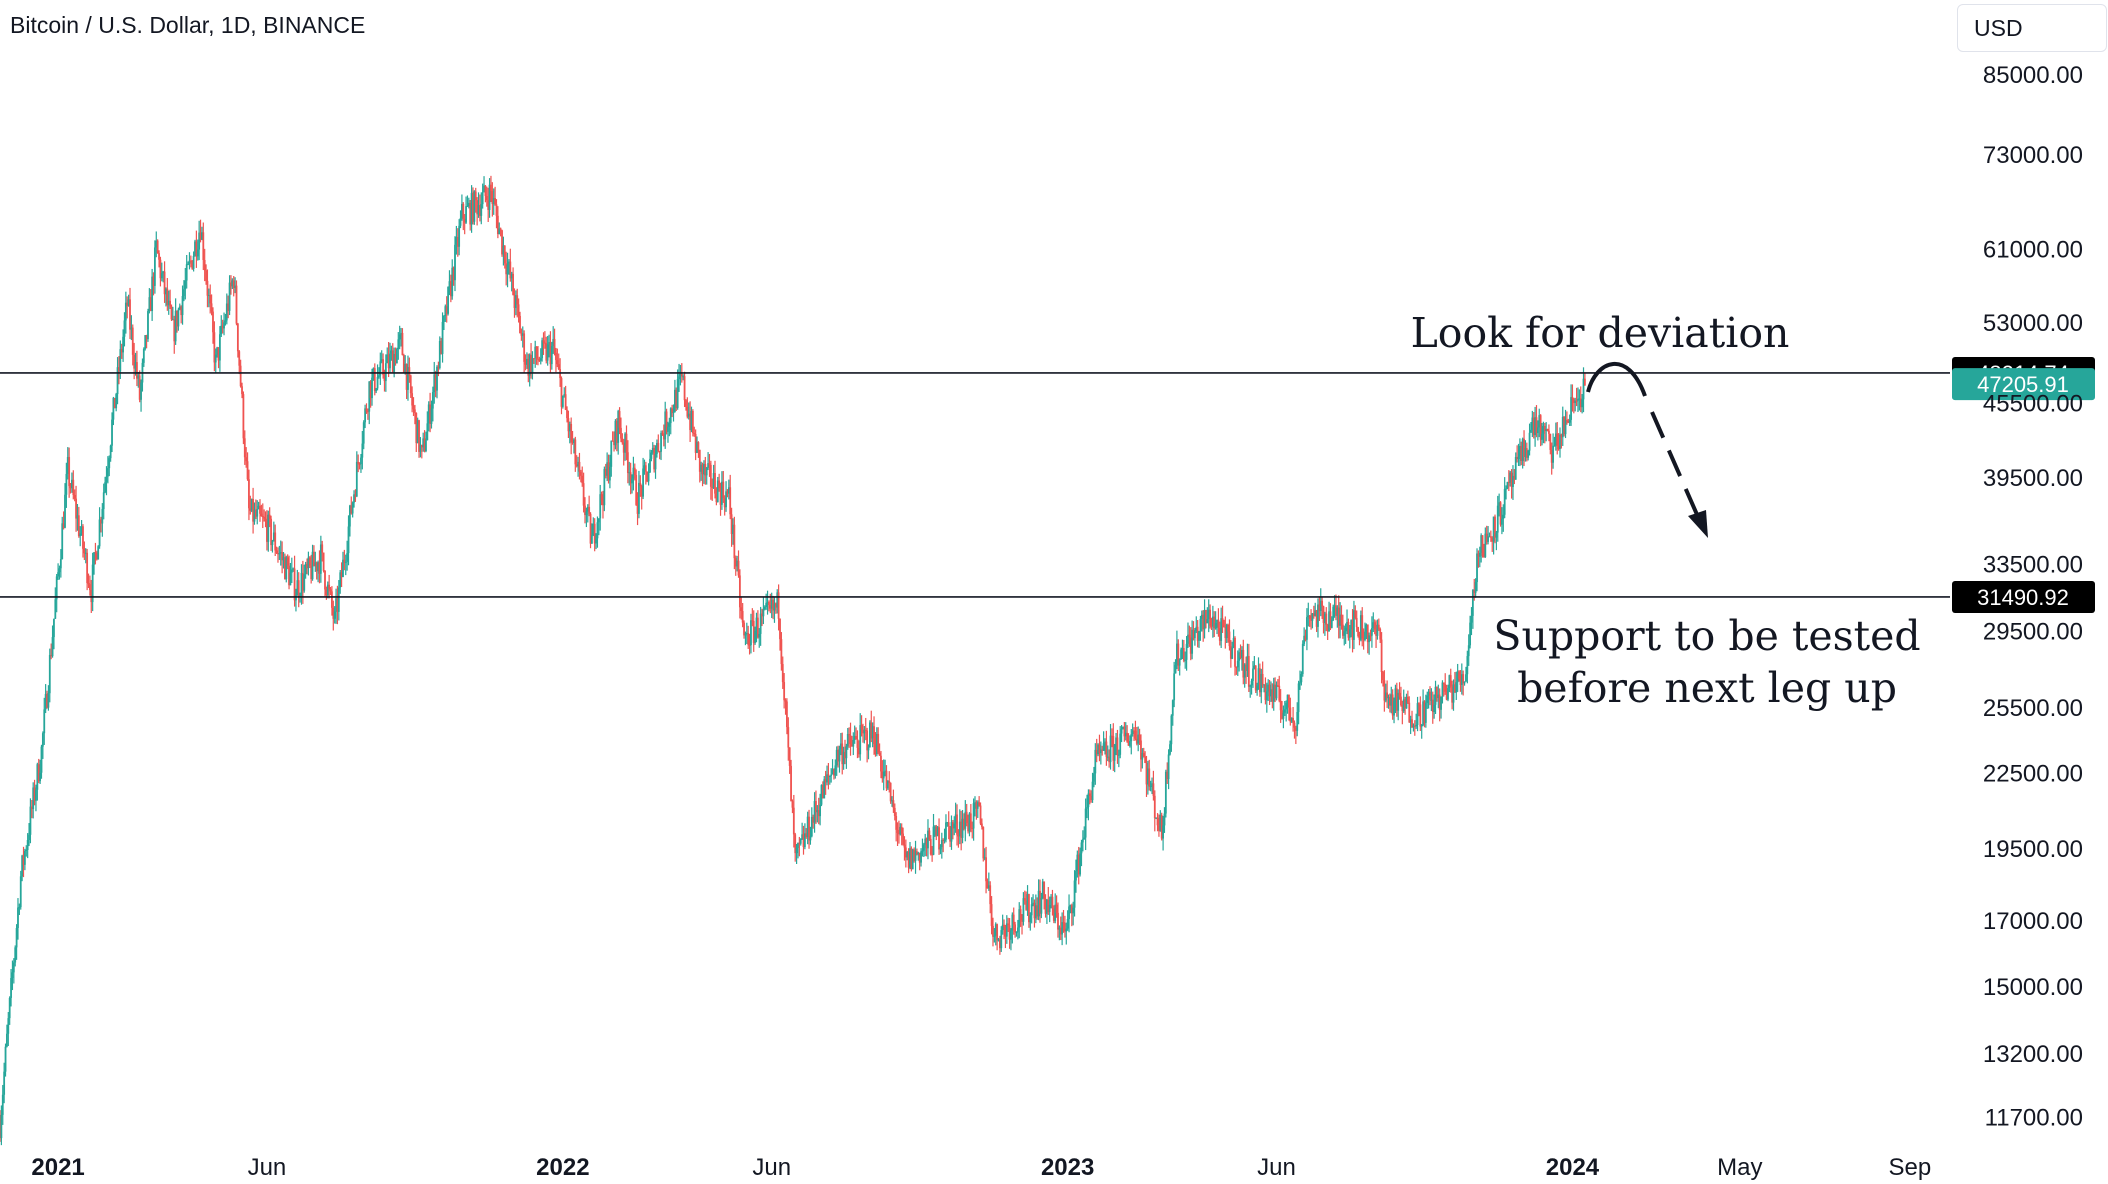  What do you see at coordinates (2032, 28) in the screenshot?
I see `currency-selector-button: USD` at bounding box center [2032, 28].